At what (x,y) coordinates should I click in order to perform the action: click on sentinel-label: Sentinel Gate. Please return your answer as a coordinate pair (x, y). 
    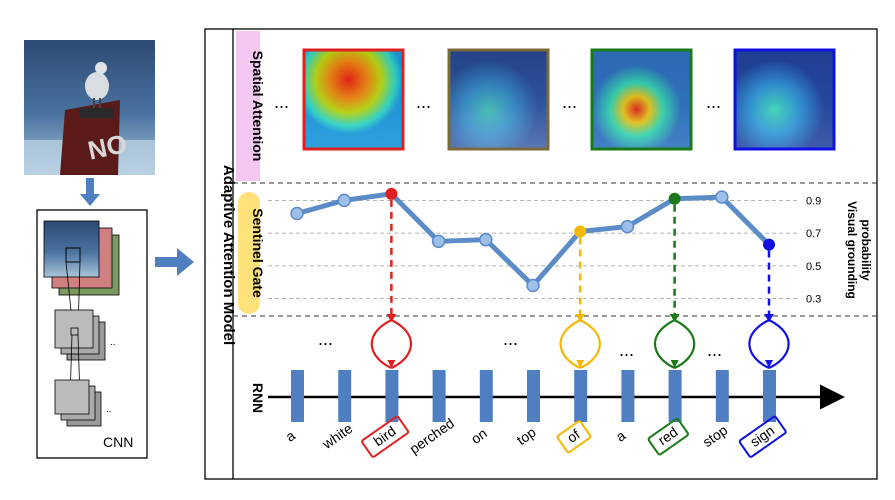
    Looking at the image, I should click on (252, 253).